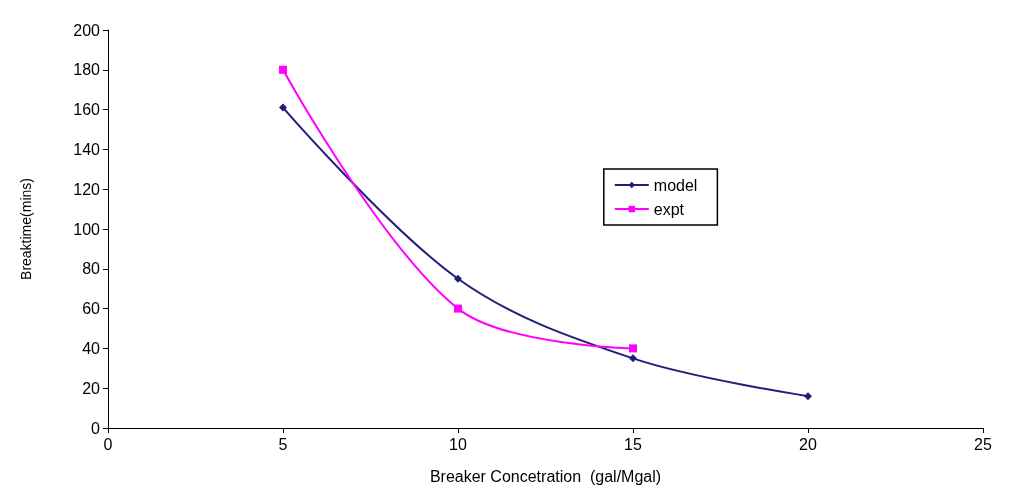 The height and width of the screenshot is (504, 1009). What do you see at coordinates (675, 185) in the screenshot?
I see `legend-label: model` at bounding box center [675, 185].